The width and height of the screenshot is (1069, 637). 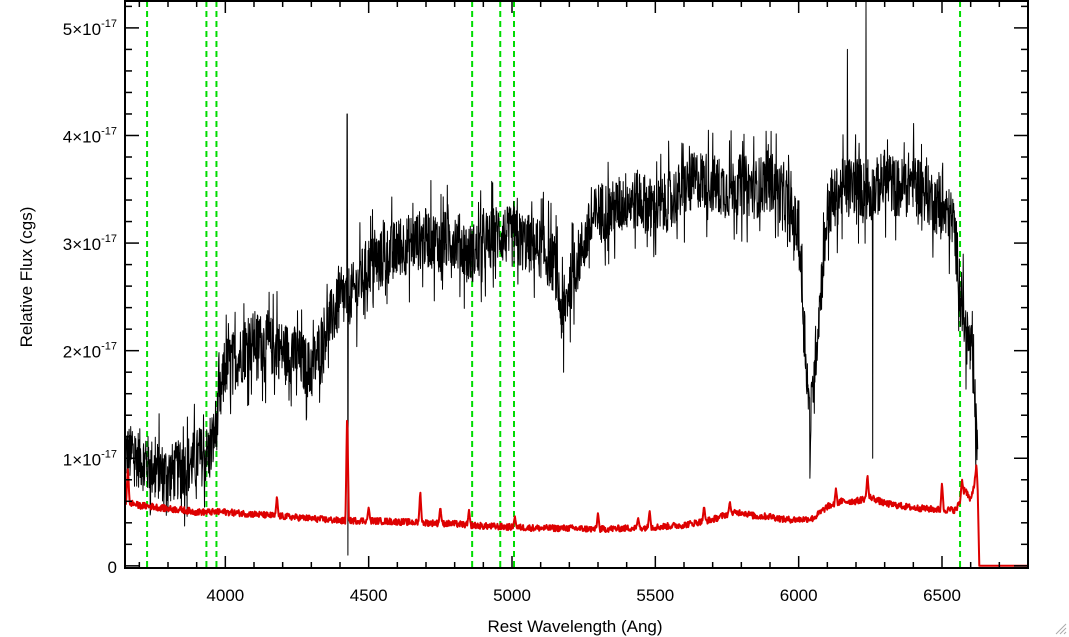 I want to click on y-tick-label: 5×10⁻¹⁷, so click(x=90, y=28).